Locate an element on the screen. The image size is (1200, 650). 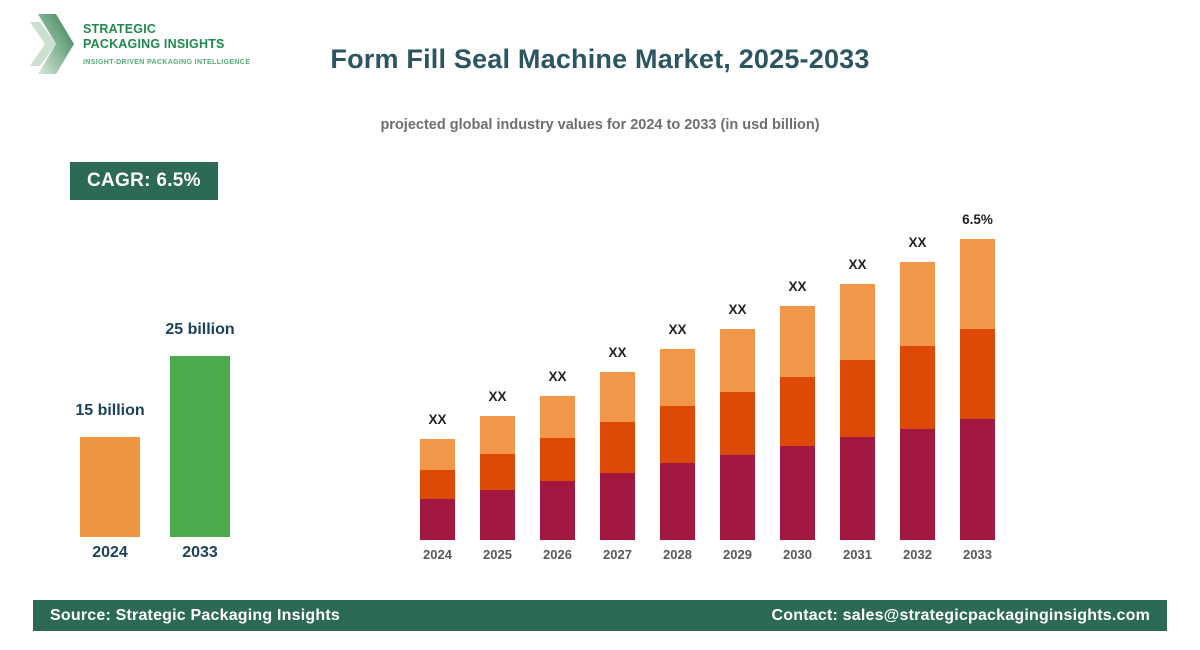
chevron-logo-icon is located at coordinates (52, 44).